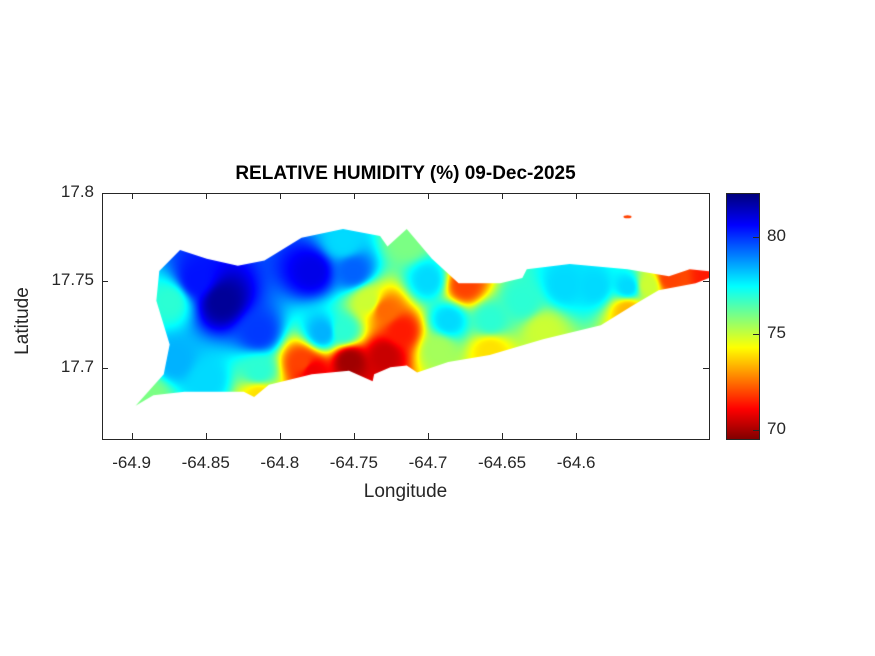  Describe the element at coordinates (280, 462) in the screenshot. I see `x-tick-label: -64.8` at that location.